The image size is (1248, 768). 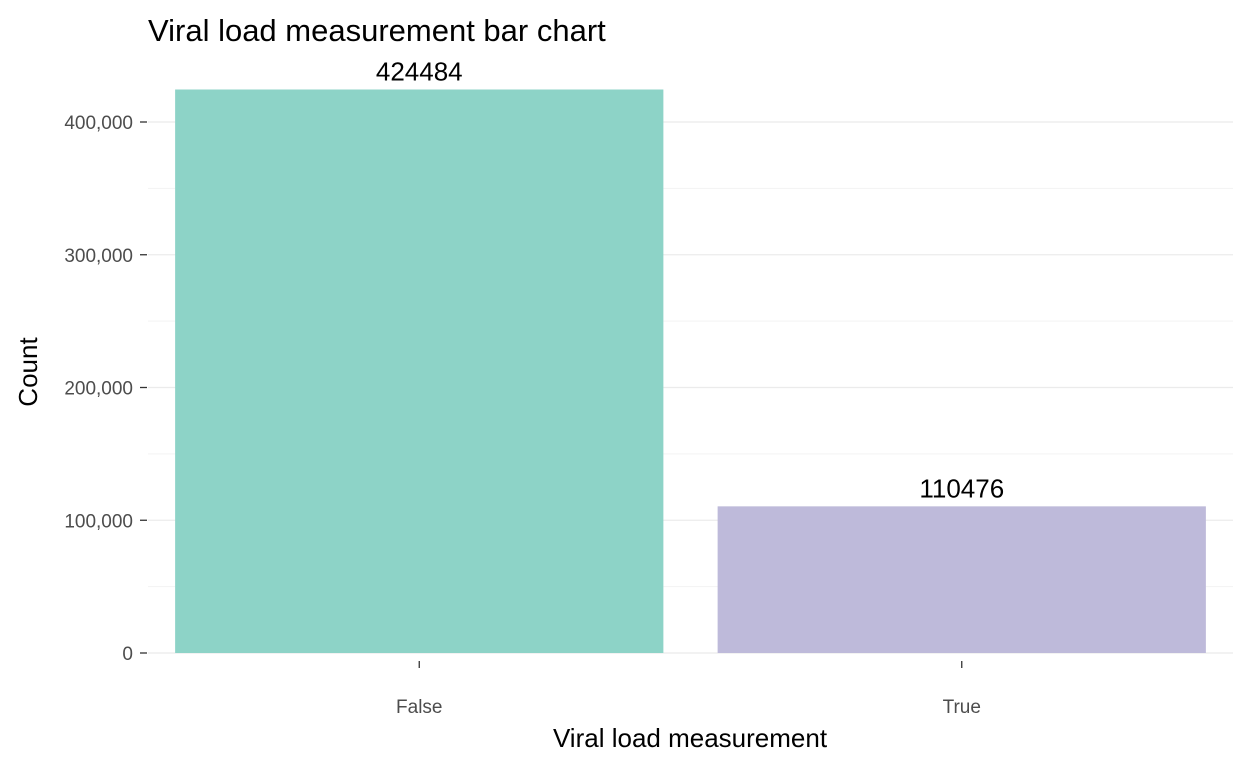 I want to click on y-tick-label: 200,000, so click(x=98, y=389).